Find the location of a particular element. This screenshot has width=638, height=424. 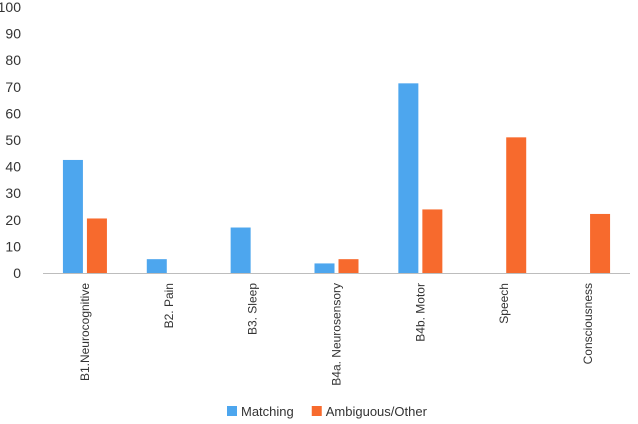

y-tick-label: 90 is located at coordinates (13, 34).